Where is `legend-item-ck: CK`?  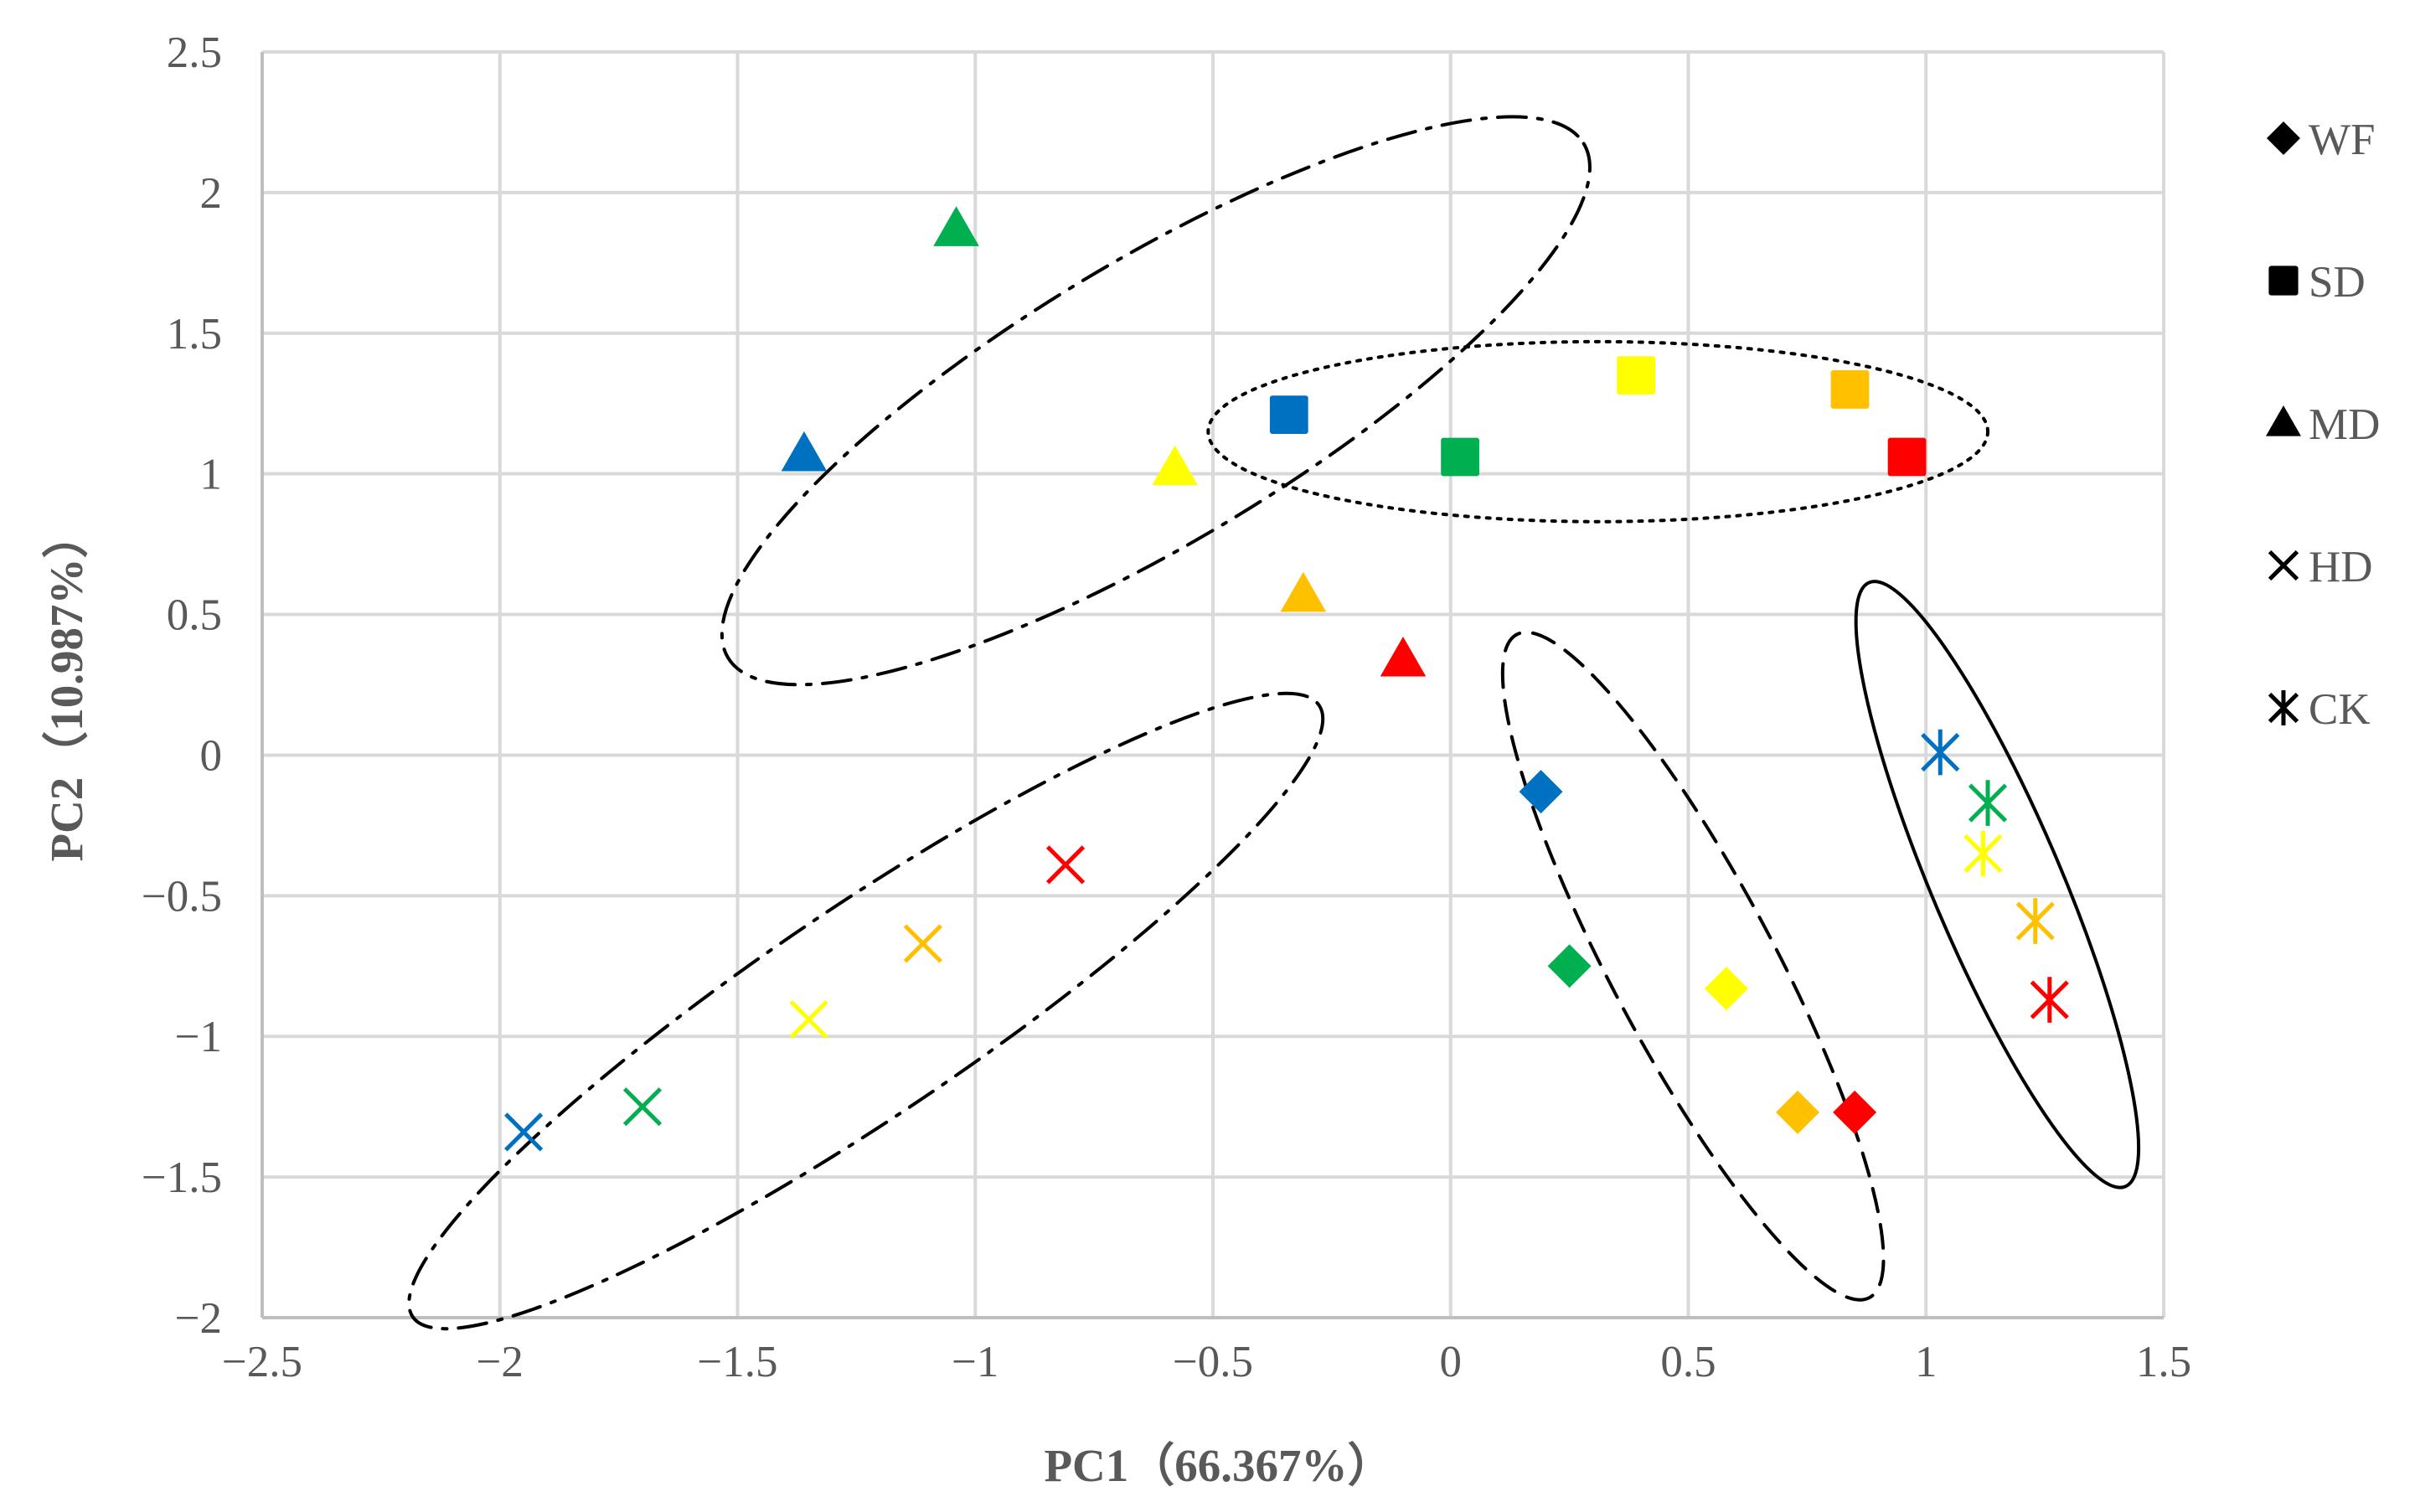 legend-item-ck: CK is located at coordinates (2319, 709).